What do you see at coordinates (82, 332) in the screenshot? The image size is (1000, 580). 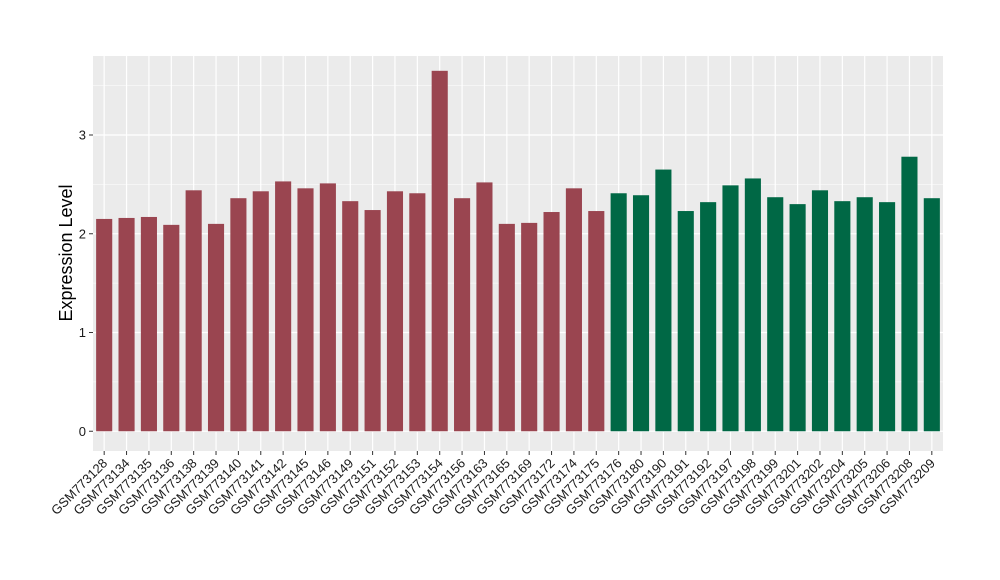 I see `y-tick-label: 1` at bounding box center [82, 332].